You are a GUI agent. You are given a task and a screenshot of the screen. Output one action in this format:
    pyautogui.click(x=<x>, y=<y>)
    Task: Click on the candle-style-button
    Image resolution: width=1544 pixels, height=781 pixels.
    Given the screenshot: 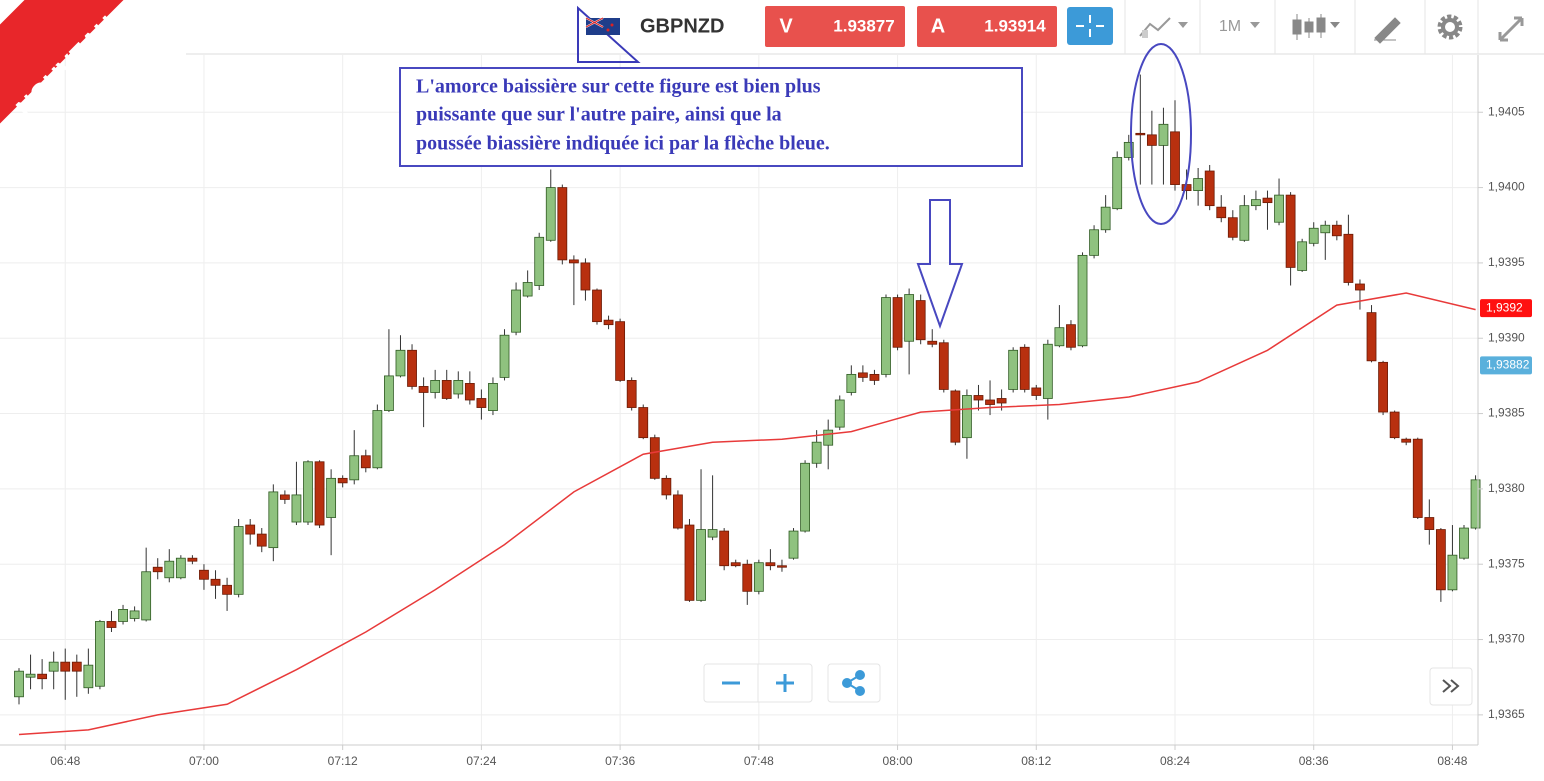 What is the action you would take?
    pyautogui.click(x=1316, y=27)
    